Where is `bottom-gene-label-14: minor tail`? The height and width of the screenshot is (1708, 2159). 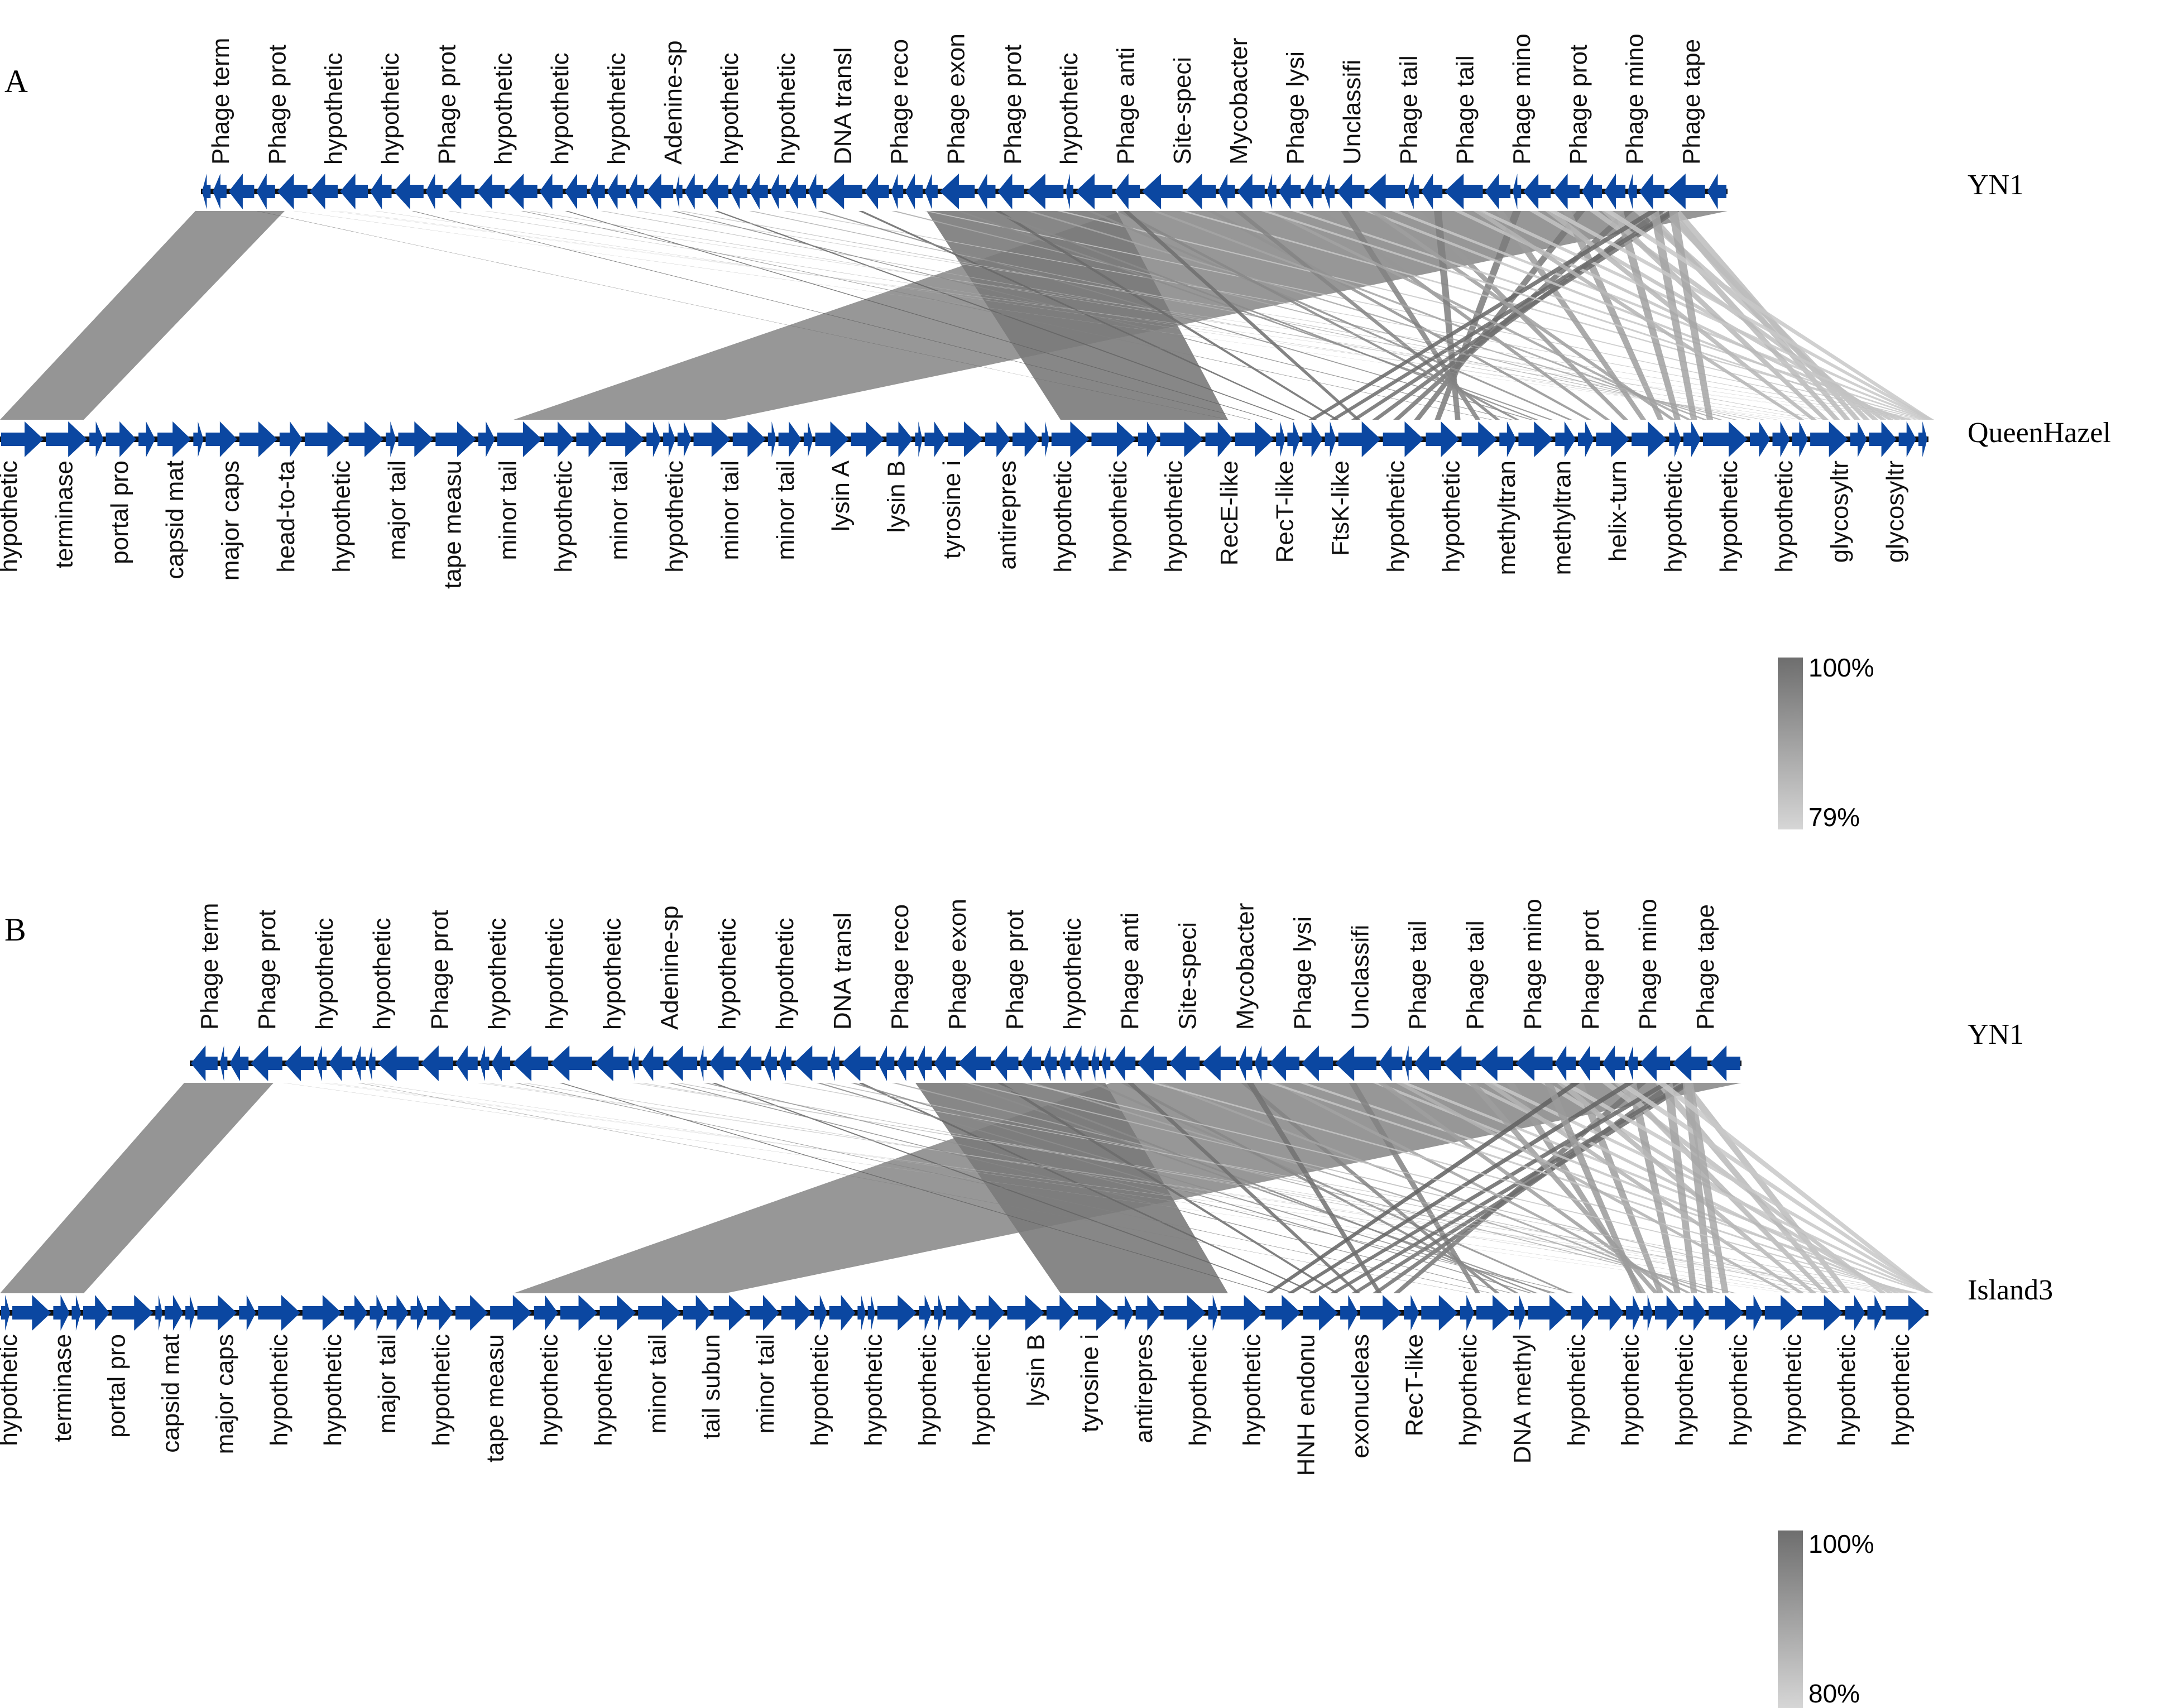 bottom-gene-label-14: minor tail is located at coordinates (765, 1384).